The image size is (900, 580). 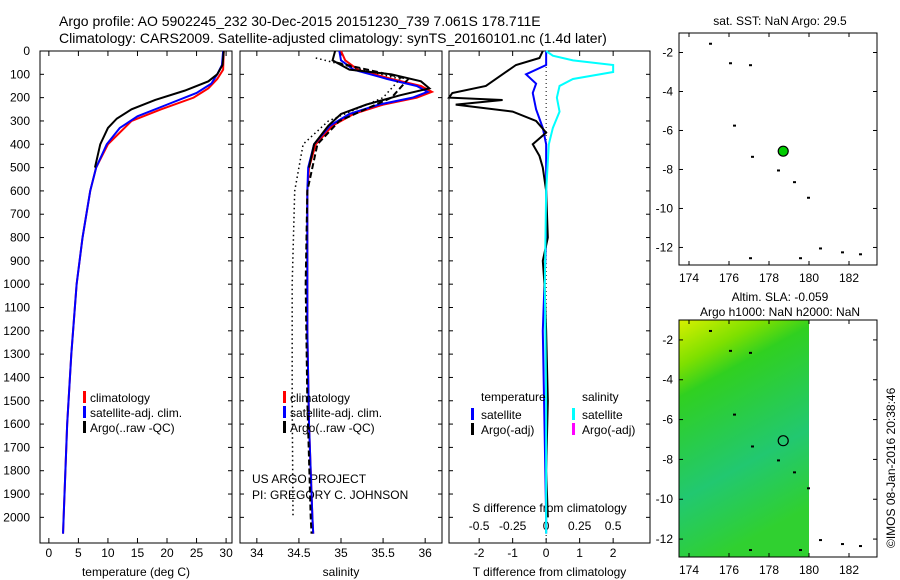 I want to click on y-tick-label: 200, so click(x=20, y=98).